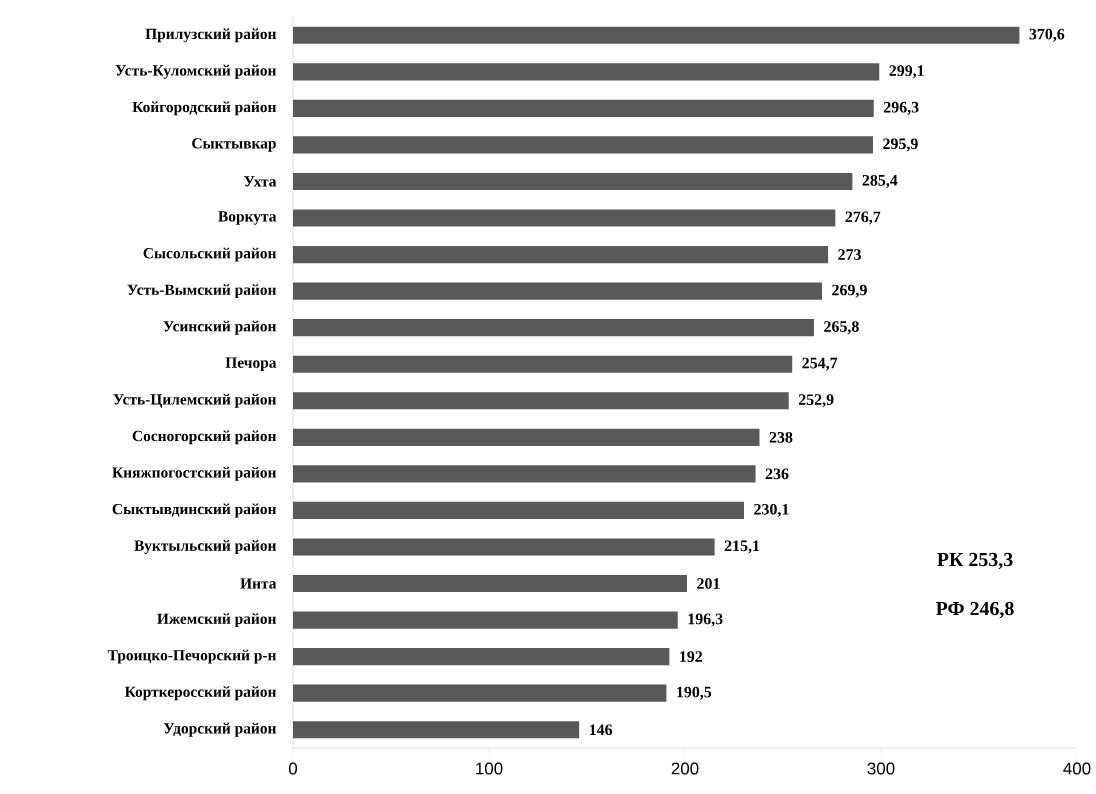 The image size is (1096, 794). I want to click on annotation: РФ 246,8, so click(974, 610).